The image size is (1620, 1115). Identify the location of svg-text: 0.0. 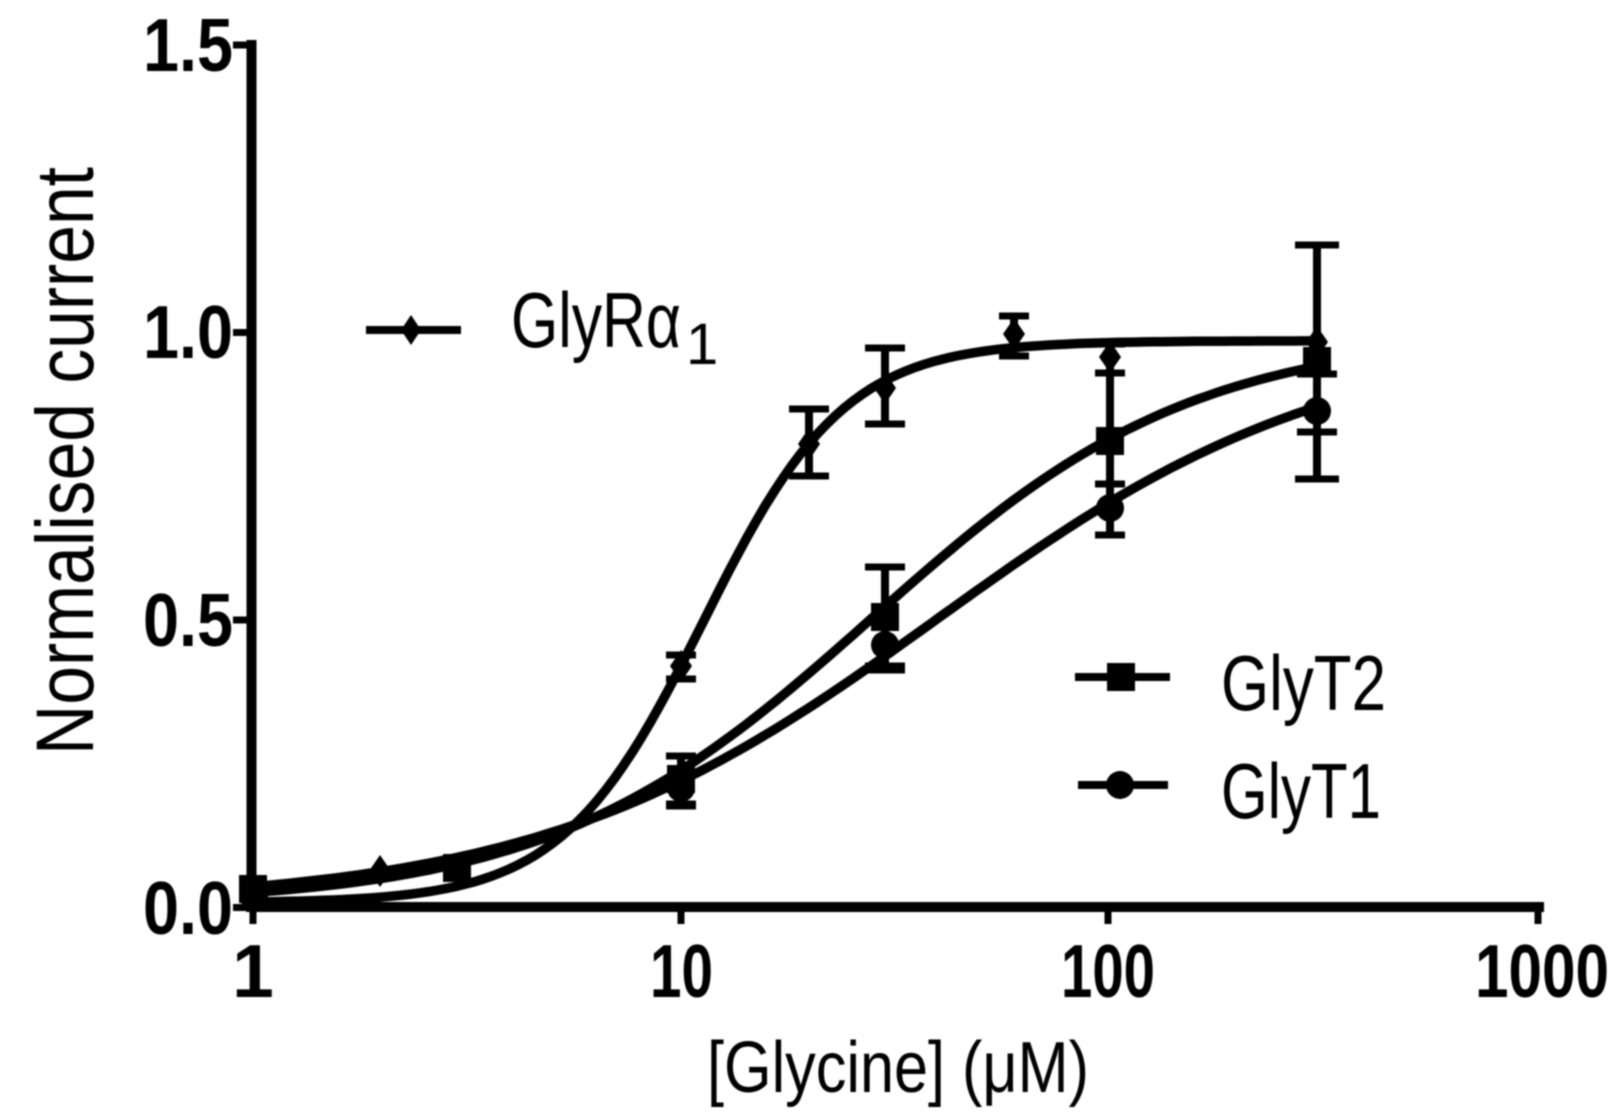
(188, 908).